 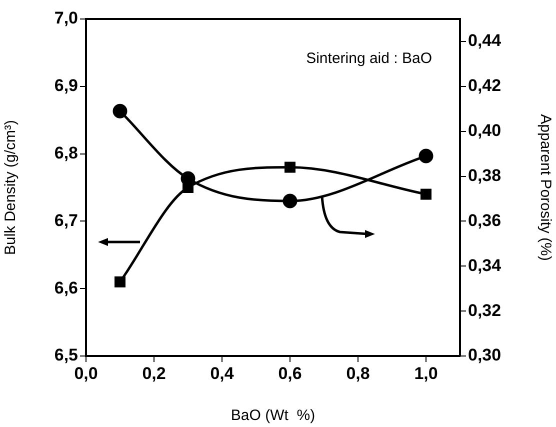 What do you see at coordinates (545, 187) in the screenshot?
I see `y2-axis-title: Apparent Porosity (%)` at bounding box center [545, 187].